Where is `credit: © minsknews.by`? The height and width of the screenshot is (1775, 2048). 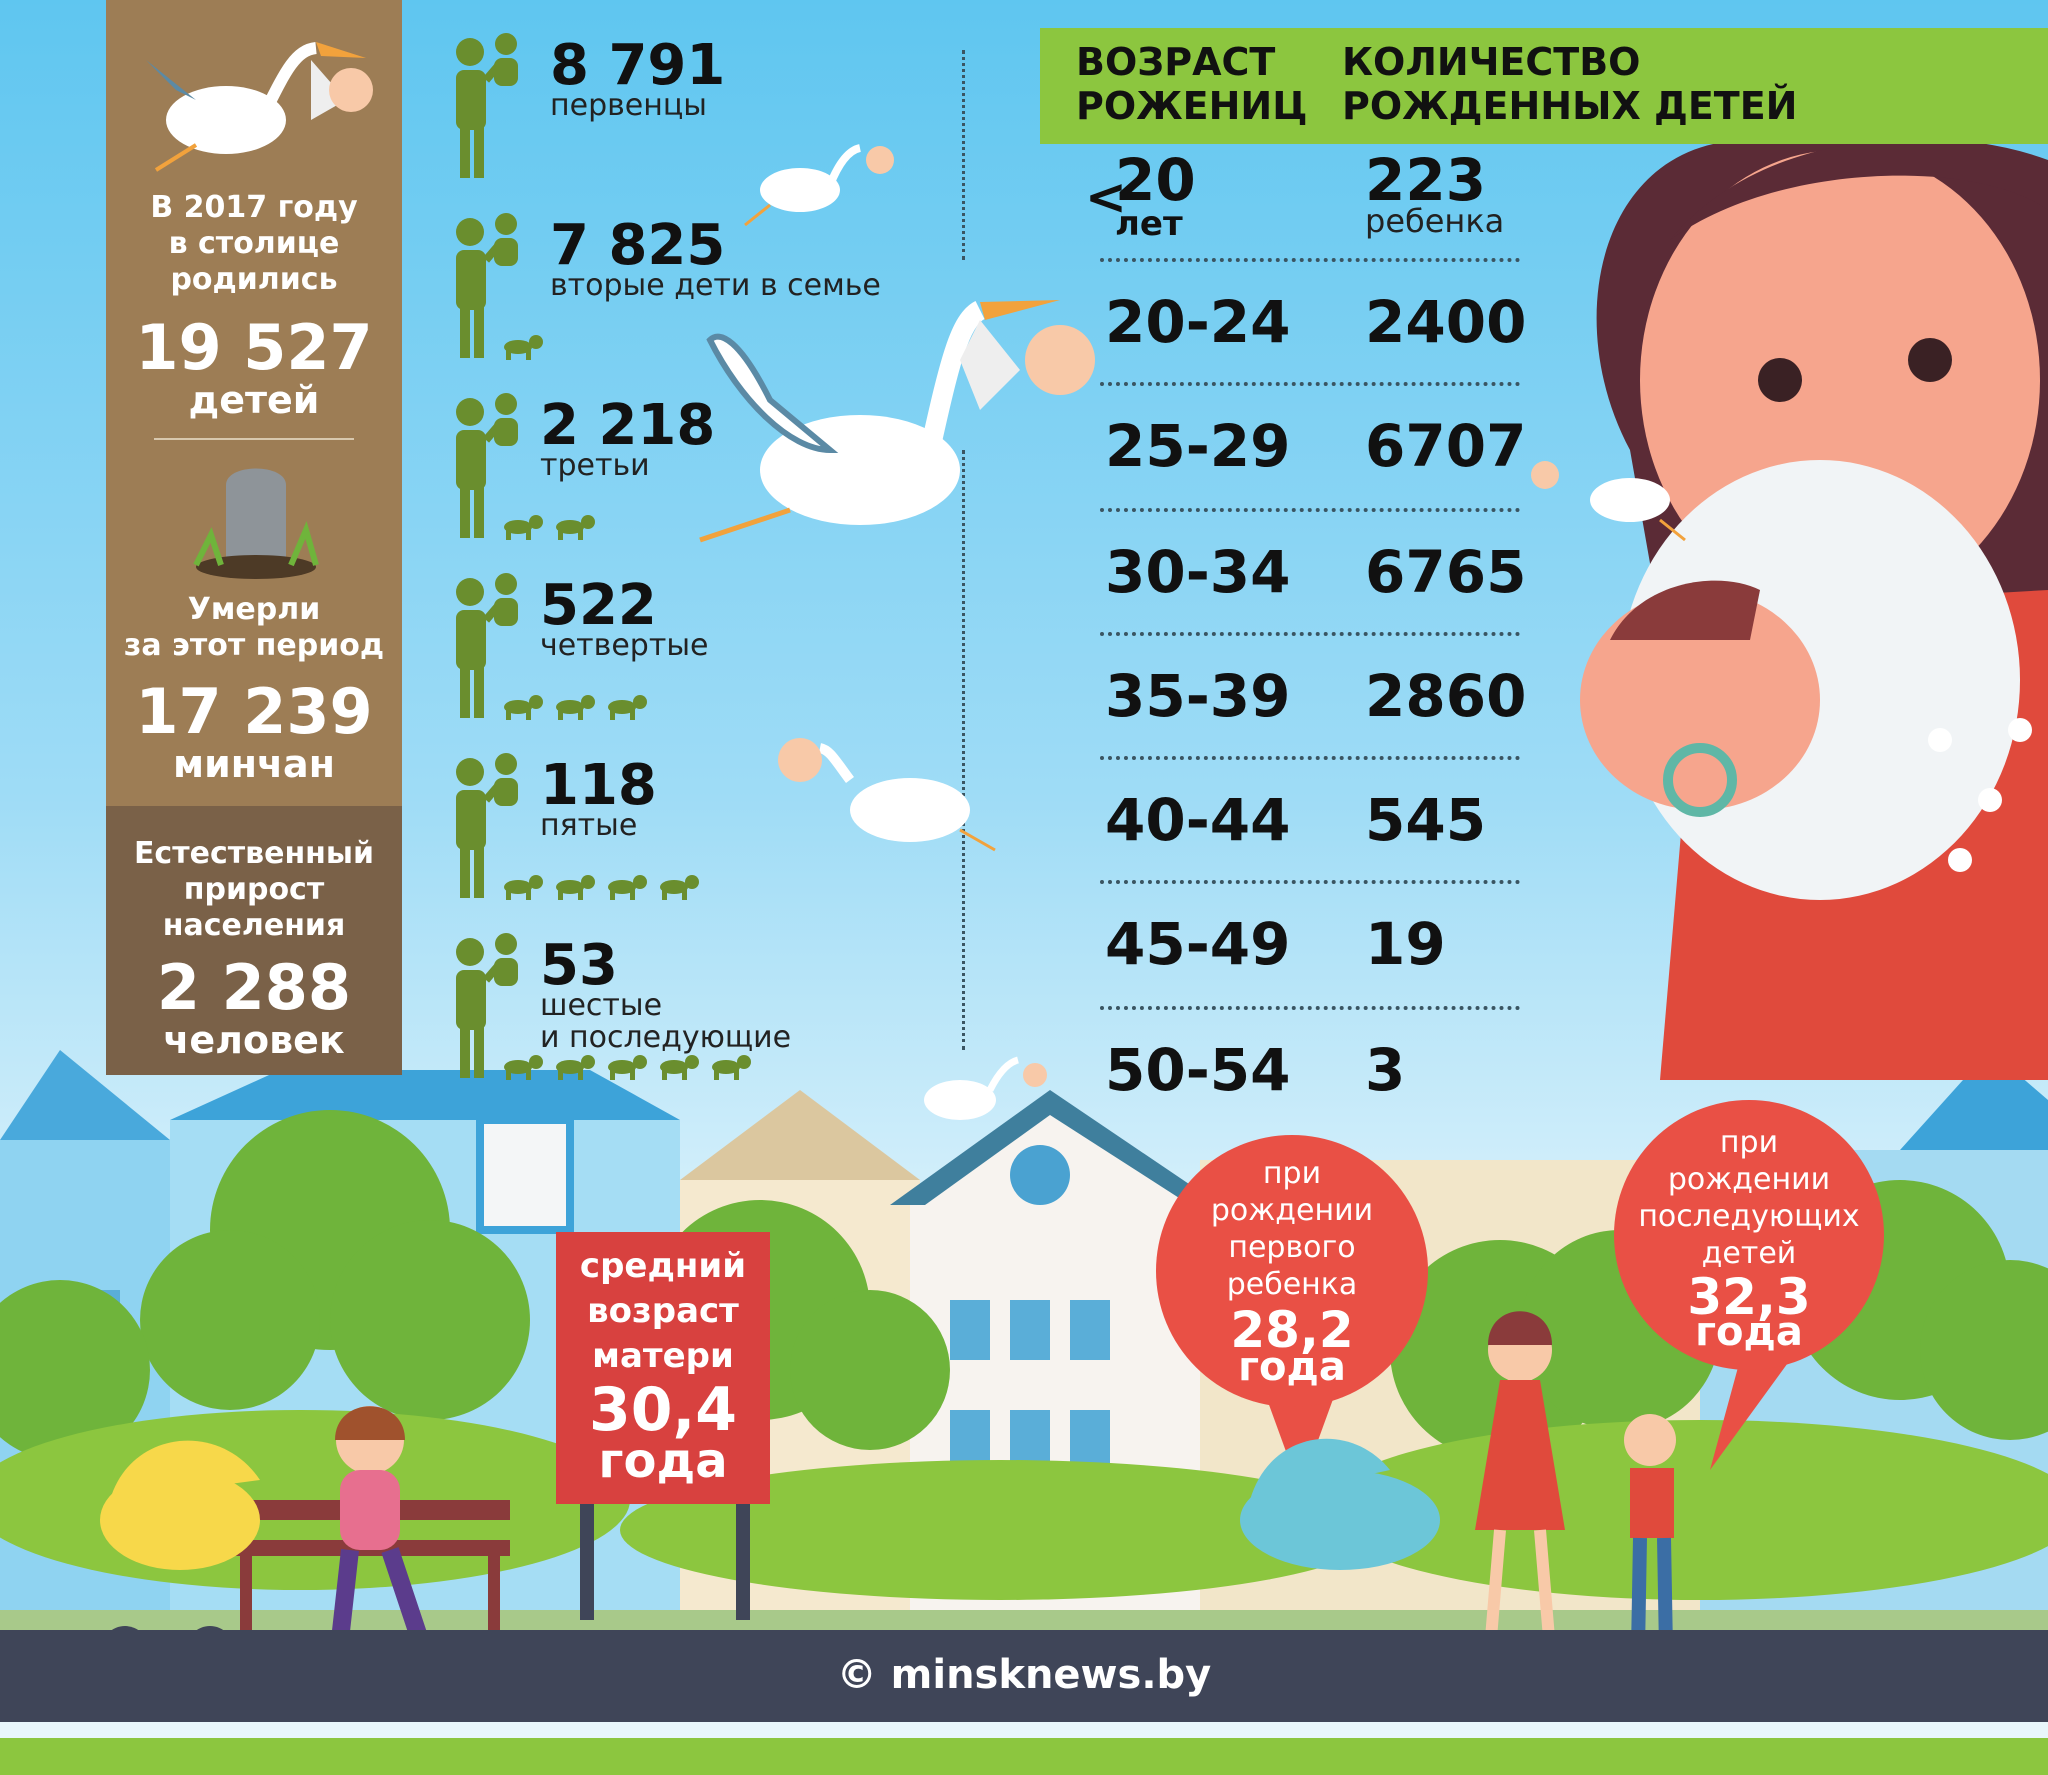 credit: © minsknews.by is located at coordinates (1024, 1675).